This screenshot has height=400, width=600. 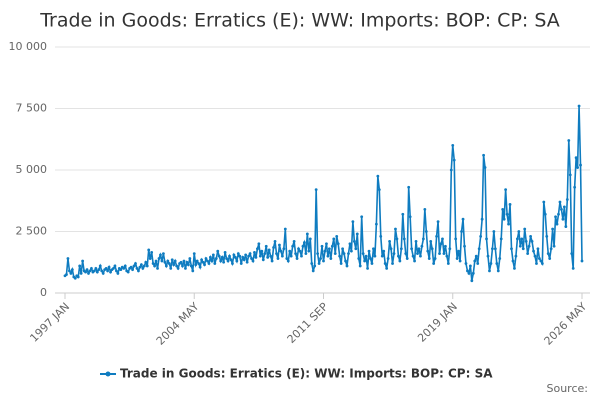 I want to click on x-tick-label: 2026 MAY, so click(x=566, y=324).